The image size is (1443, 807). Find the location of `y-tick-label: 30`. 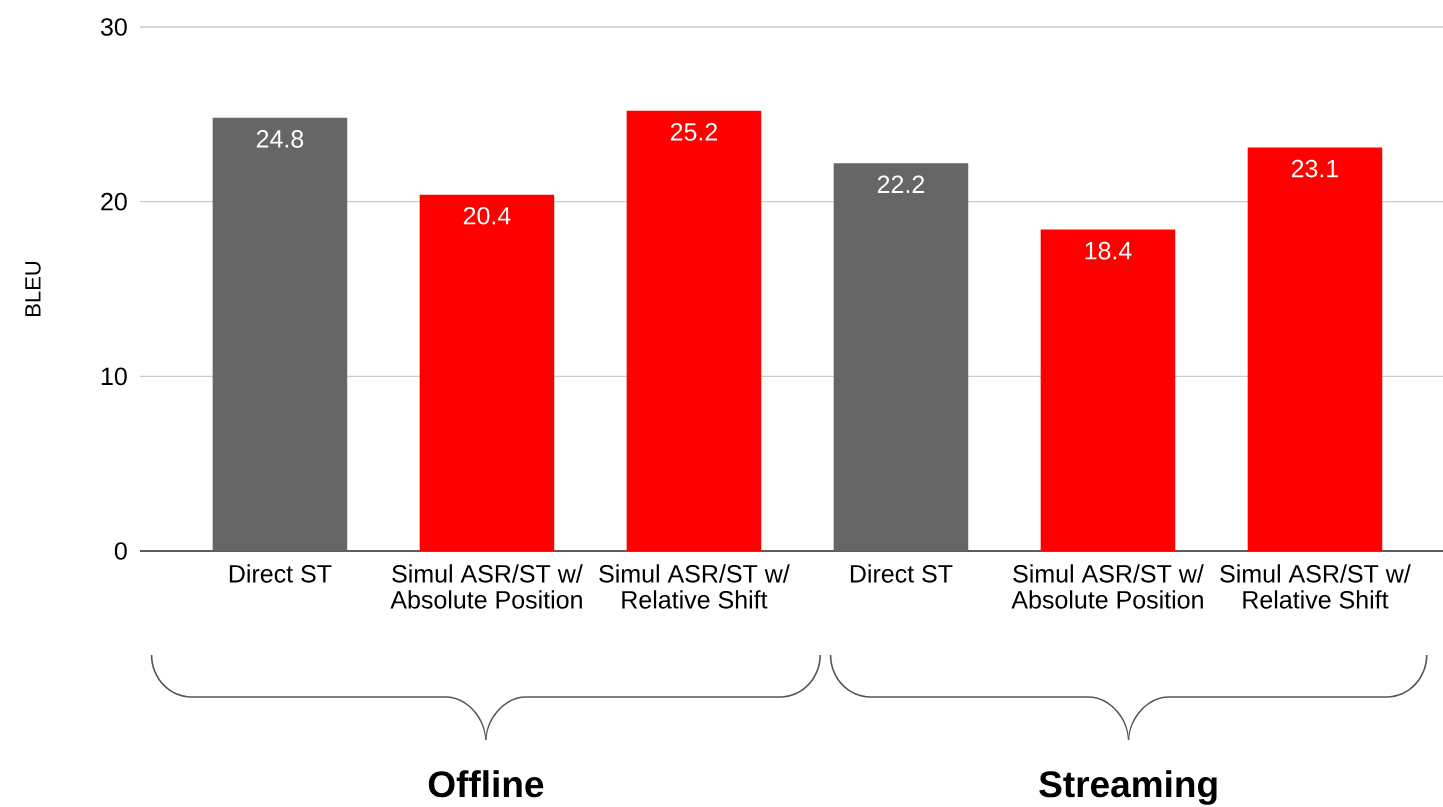

y-tick-label: 30 is located at coordinates (113, 27).